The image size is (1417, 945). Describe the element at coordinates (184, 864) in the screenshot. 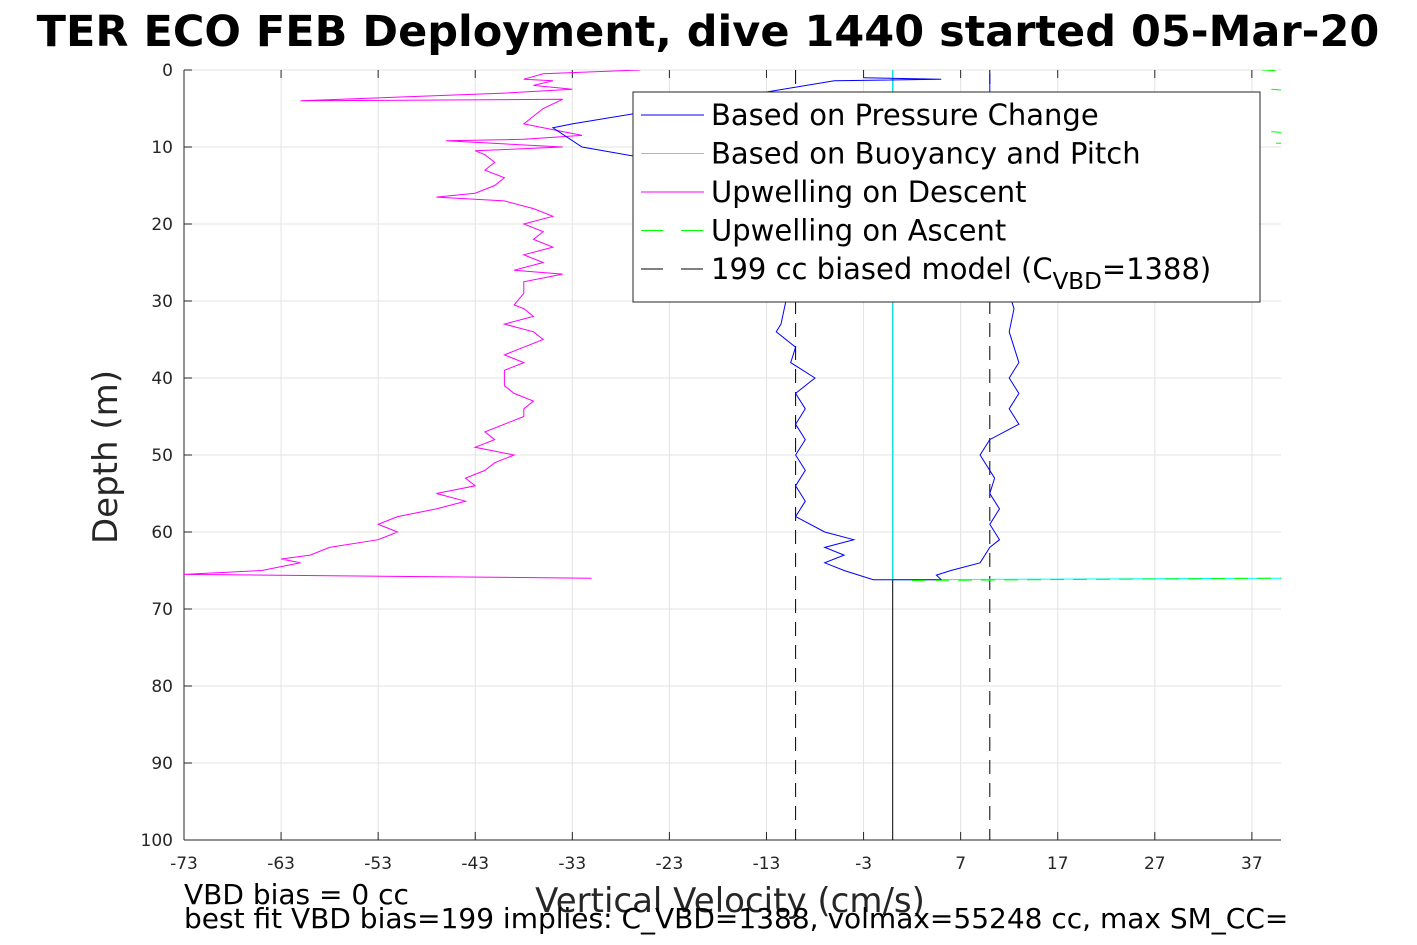

I see `x-tick-label: -73` at that location.